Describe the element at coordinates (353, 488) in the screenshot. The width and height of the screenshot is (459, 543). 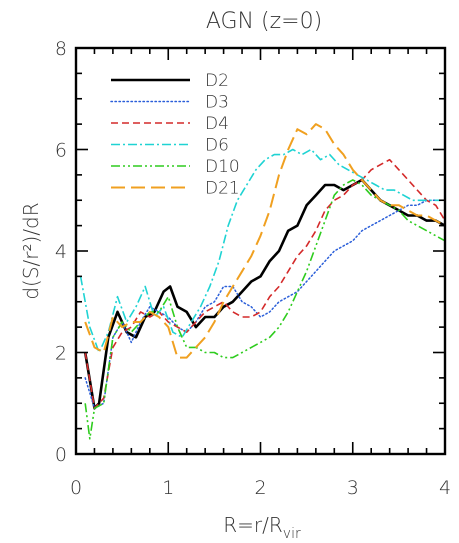
I see `x-tick-label: 3` at that location.